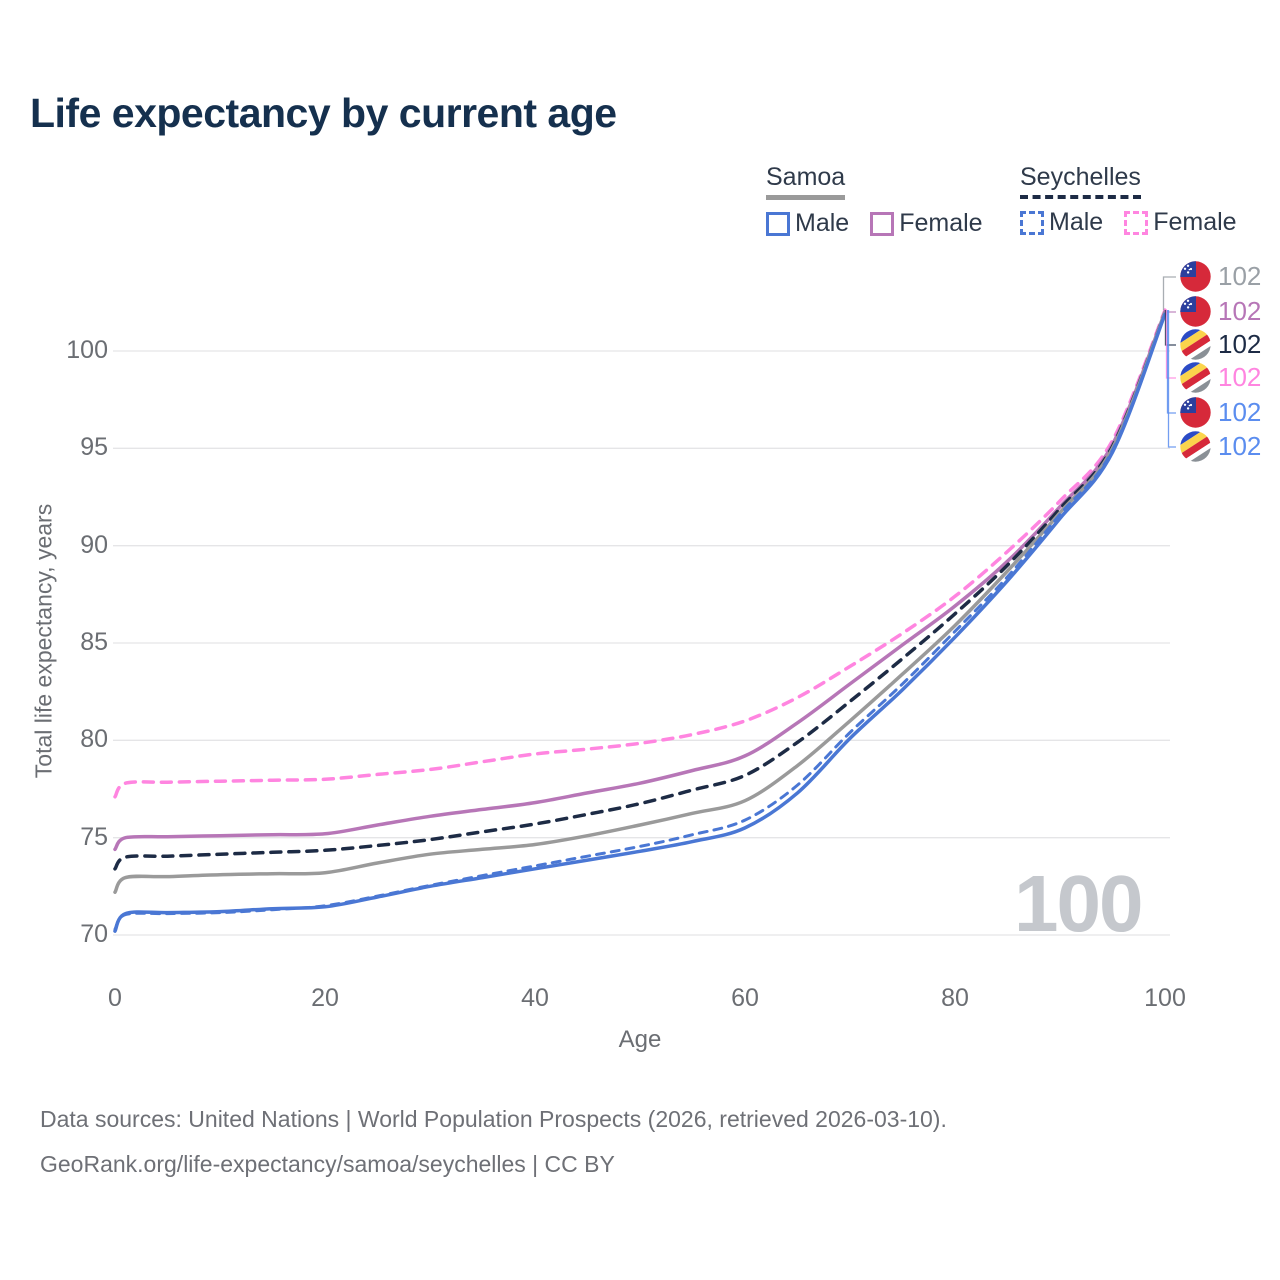 The width and height of the screenshot is (1280, 1280). I want to click on page-title: Life expectancy by current age, so click(323, 113).